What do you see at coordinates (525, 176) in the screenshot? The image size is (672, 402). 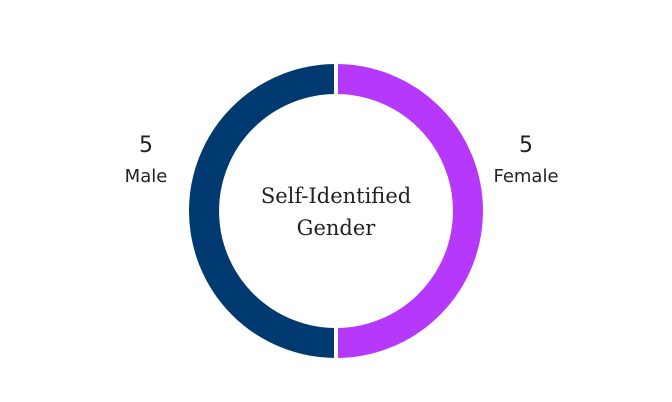 I see `category-label: Female` at bounding box center [525, 176].